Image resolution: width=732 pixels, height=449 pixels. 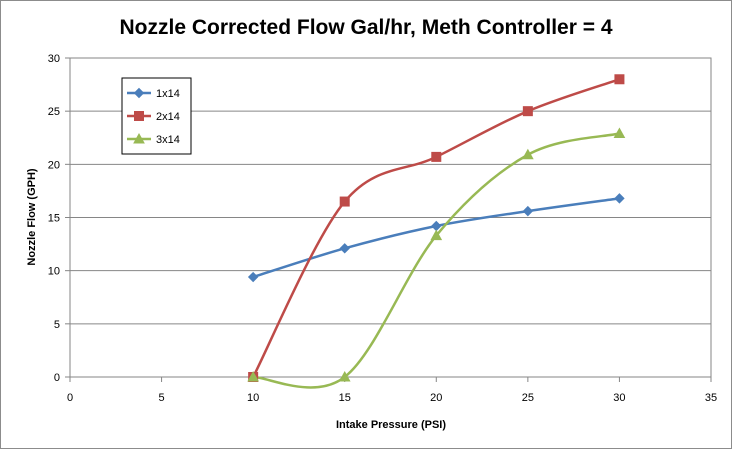 I want to click on x-tick-label: 30, so click(x=619, y=398).